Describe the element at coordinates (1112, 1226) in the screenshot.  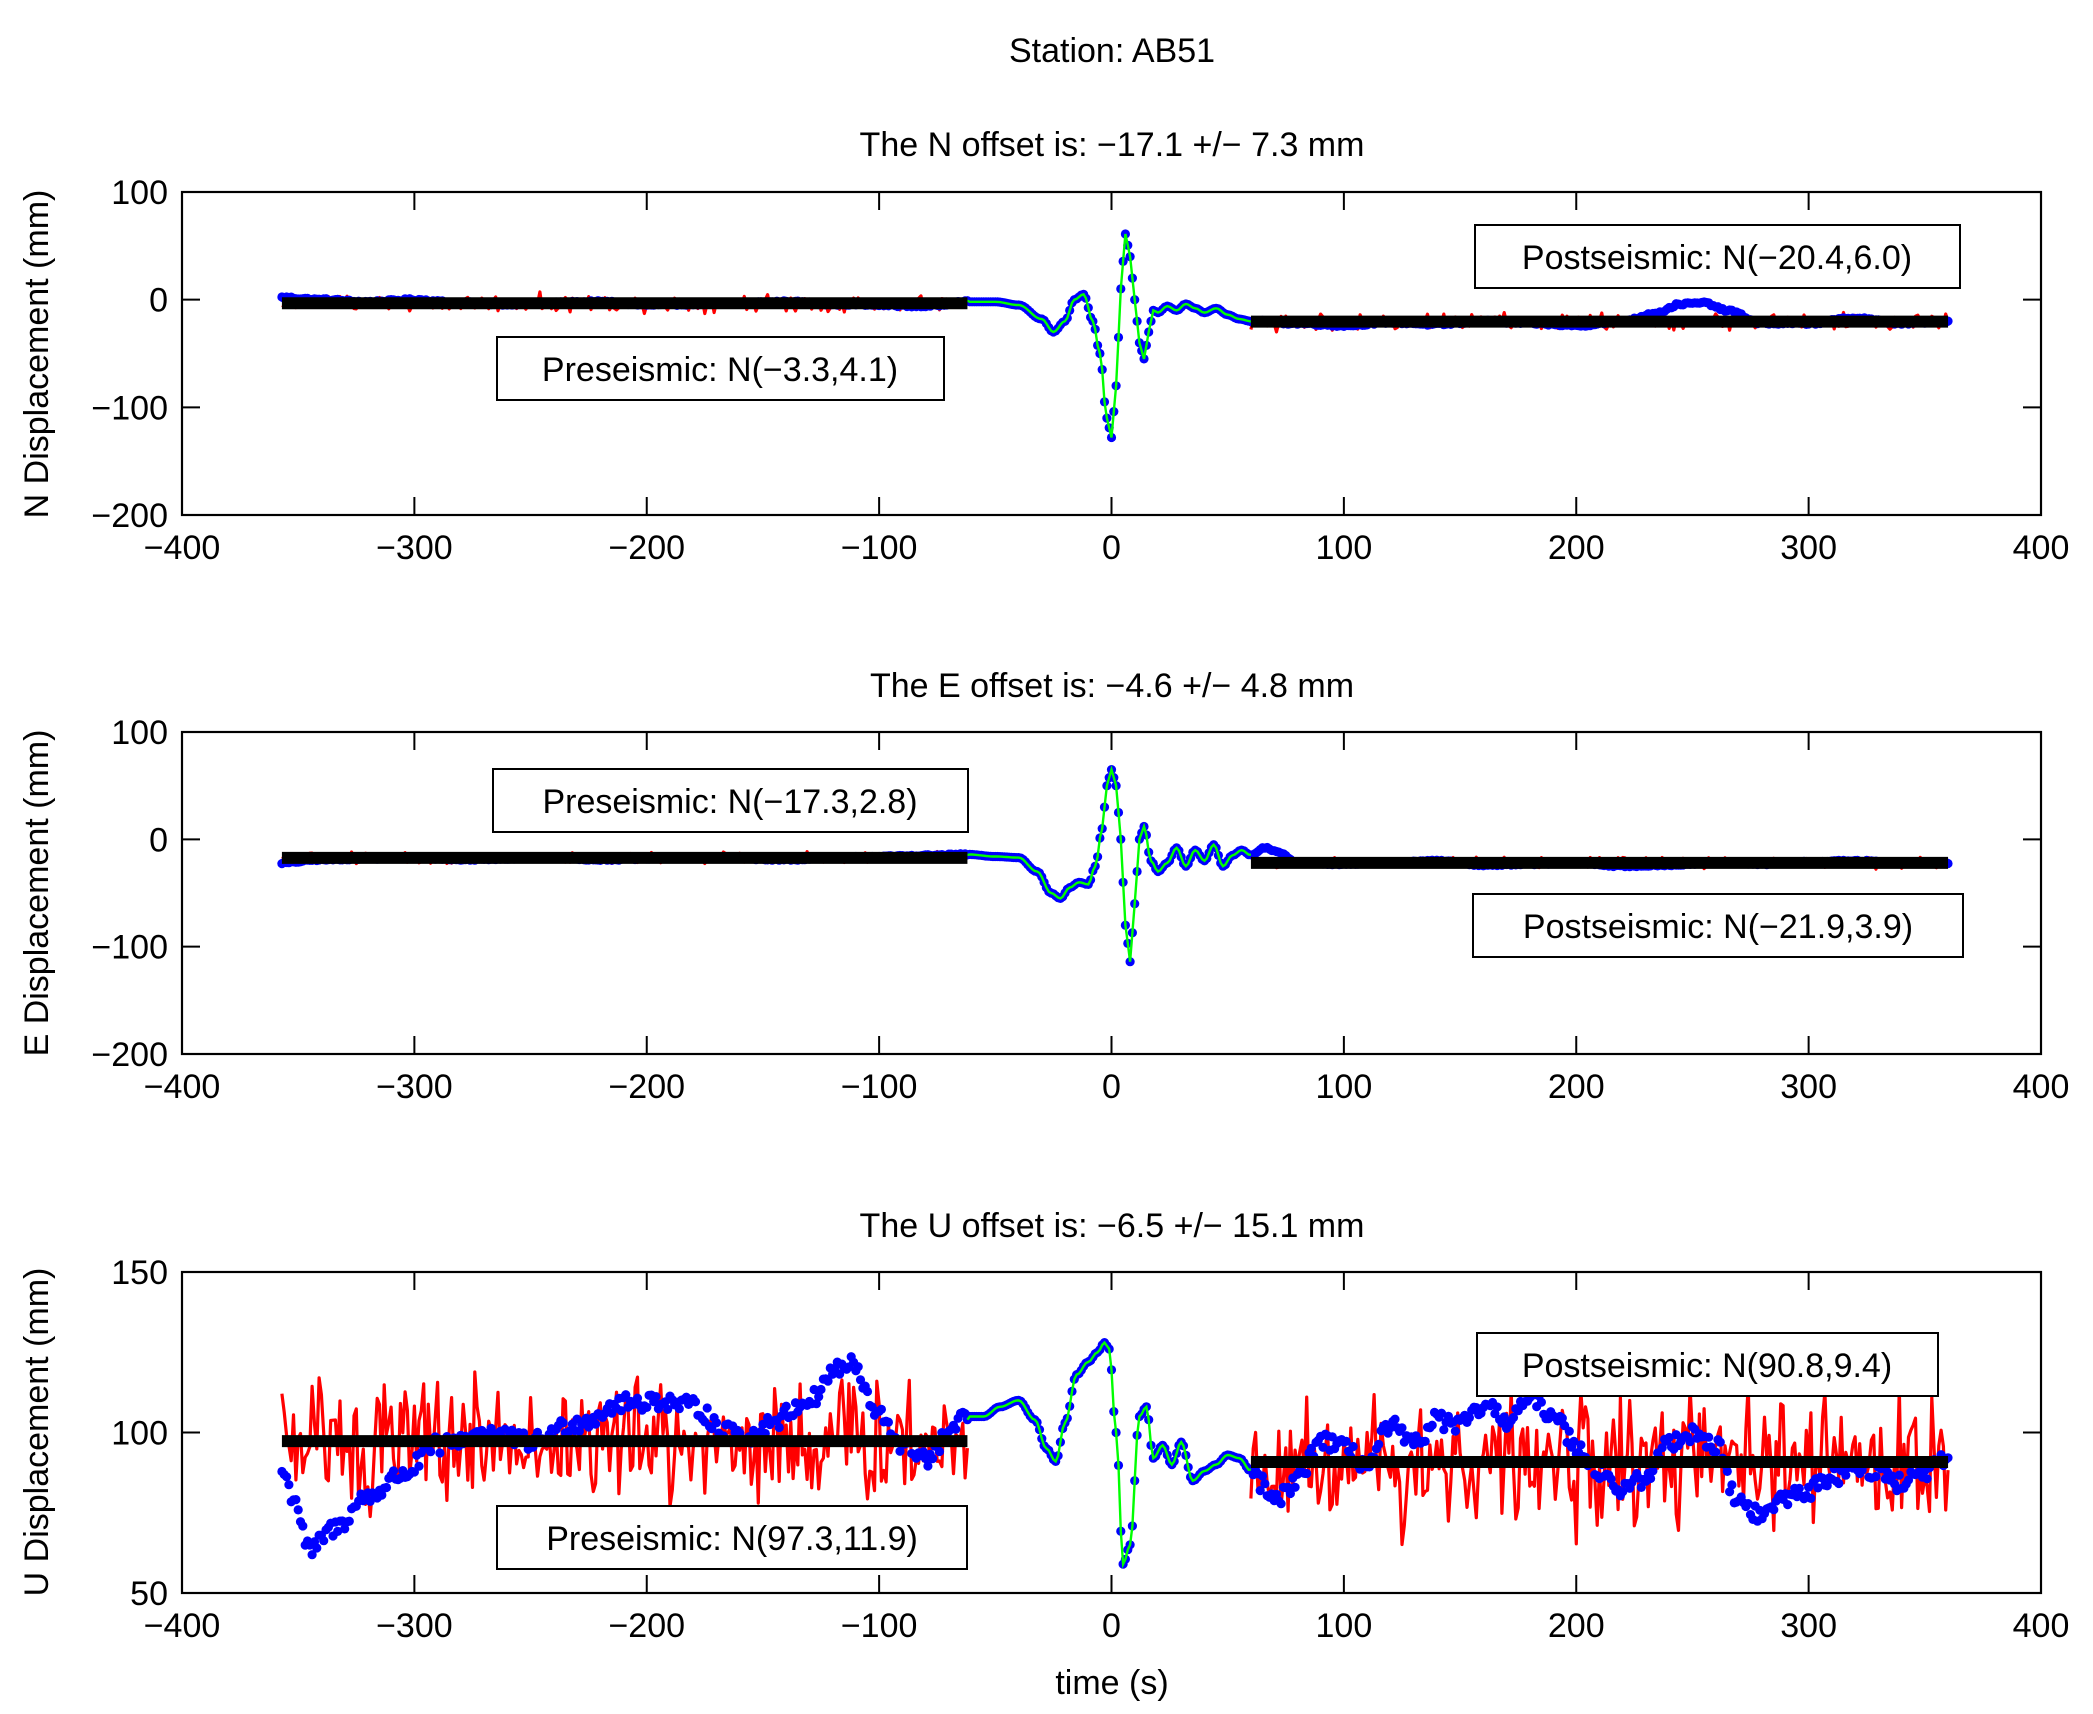
I see `panel-u-title: The U offset is: −6.5 +/− 15.1 mm` at that location.